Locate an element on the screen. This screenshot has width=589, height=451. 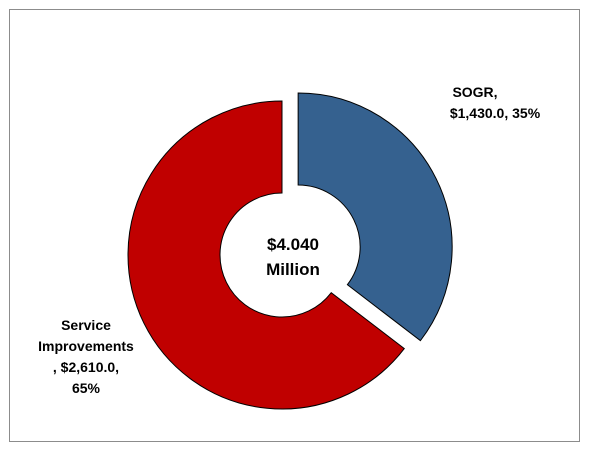
sogr-label-line-2: $1,430.0, 35% is located at coordinates (495, 113).